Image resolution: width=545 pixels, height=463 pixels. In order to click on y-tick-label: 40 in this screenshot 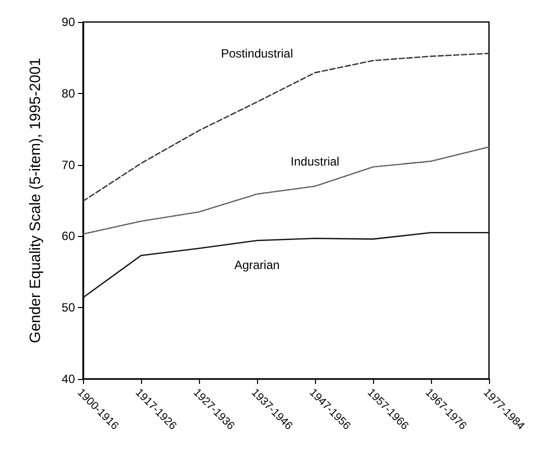, I will do `click(69, 379)`.